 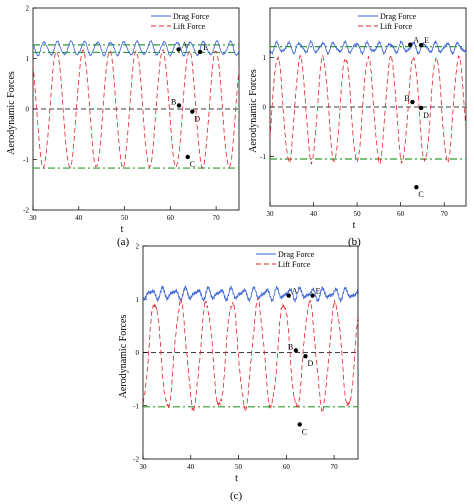 What do you see at coordinates (236, 496) in the screenshot?
I see `panel-label-c: (c)` at bounding box center [236, 496].